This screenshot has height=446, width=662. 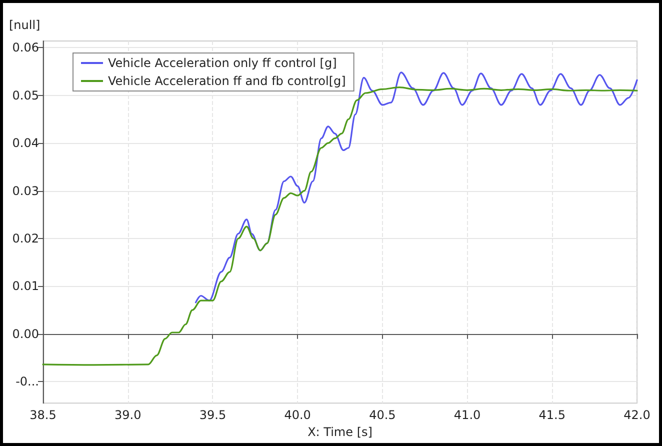 I want to click on y-tick-label: 0.06, so click(x=25, y=47).